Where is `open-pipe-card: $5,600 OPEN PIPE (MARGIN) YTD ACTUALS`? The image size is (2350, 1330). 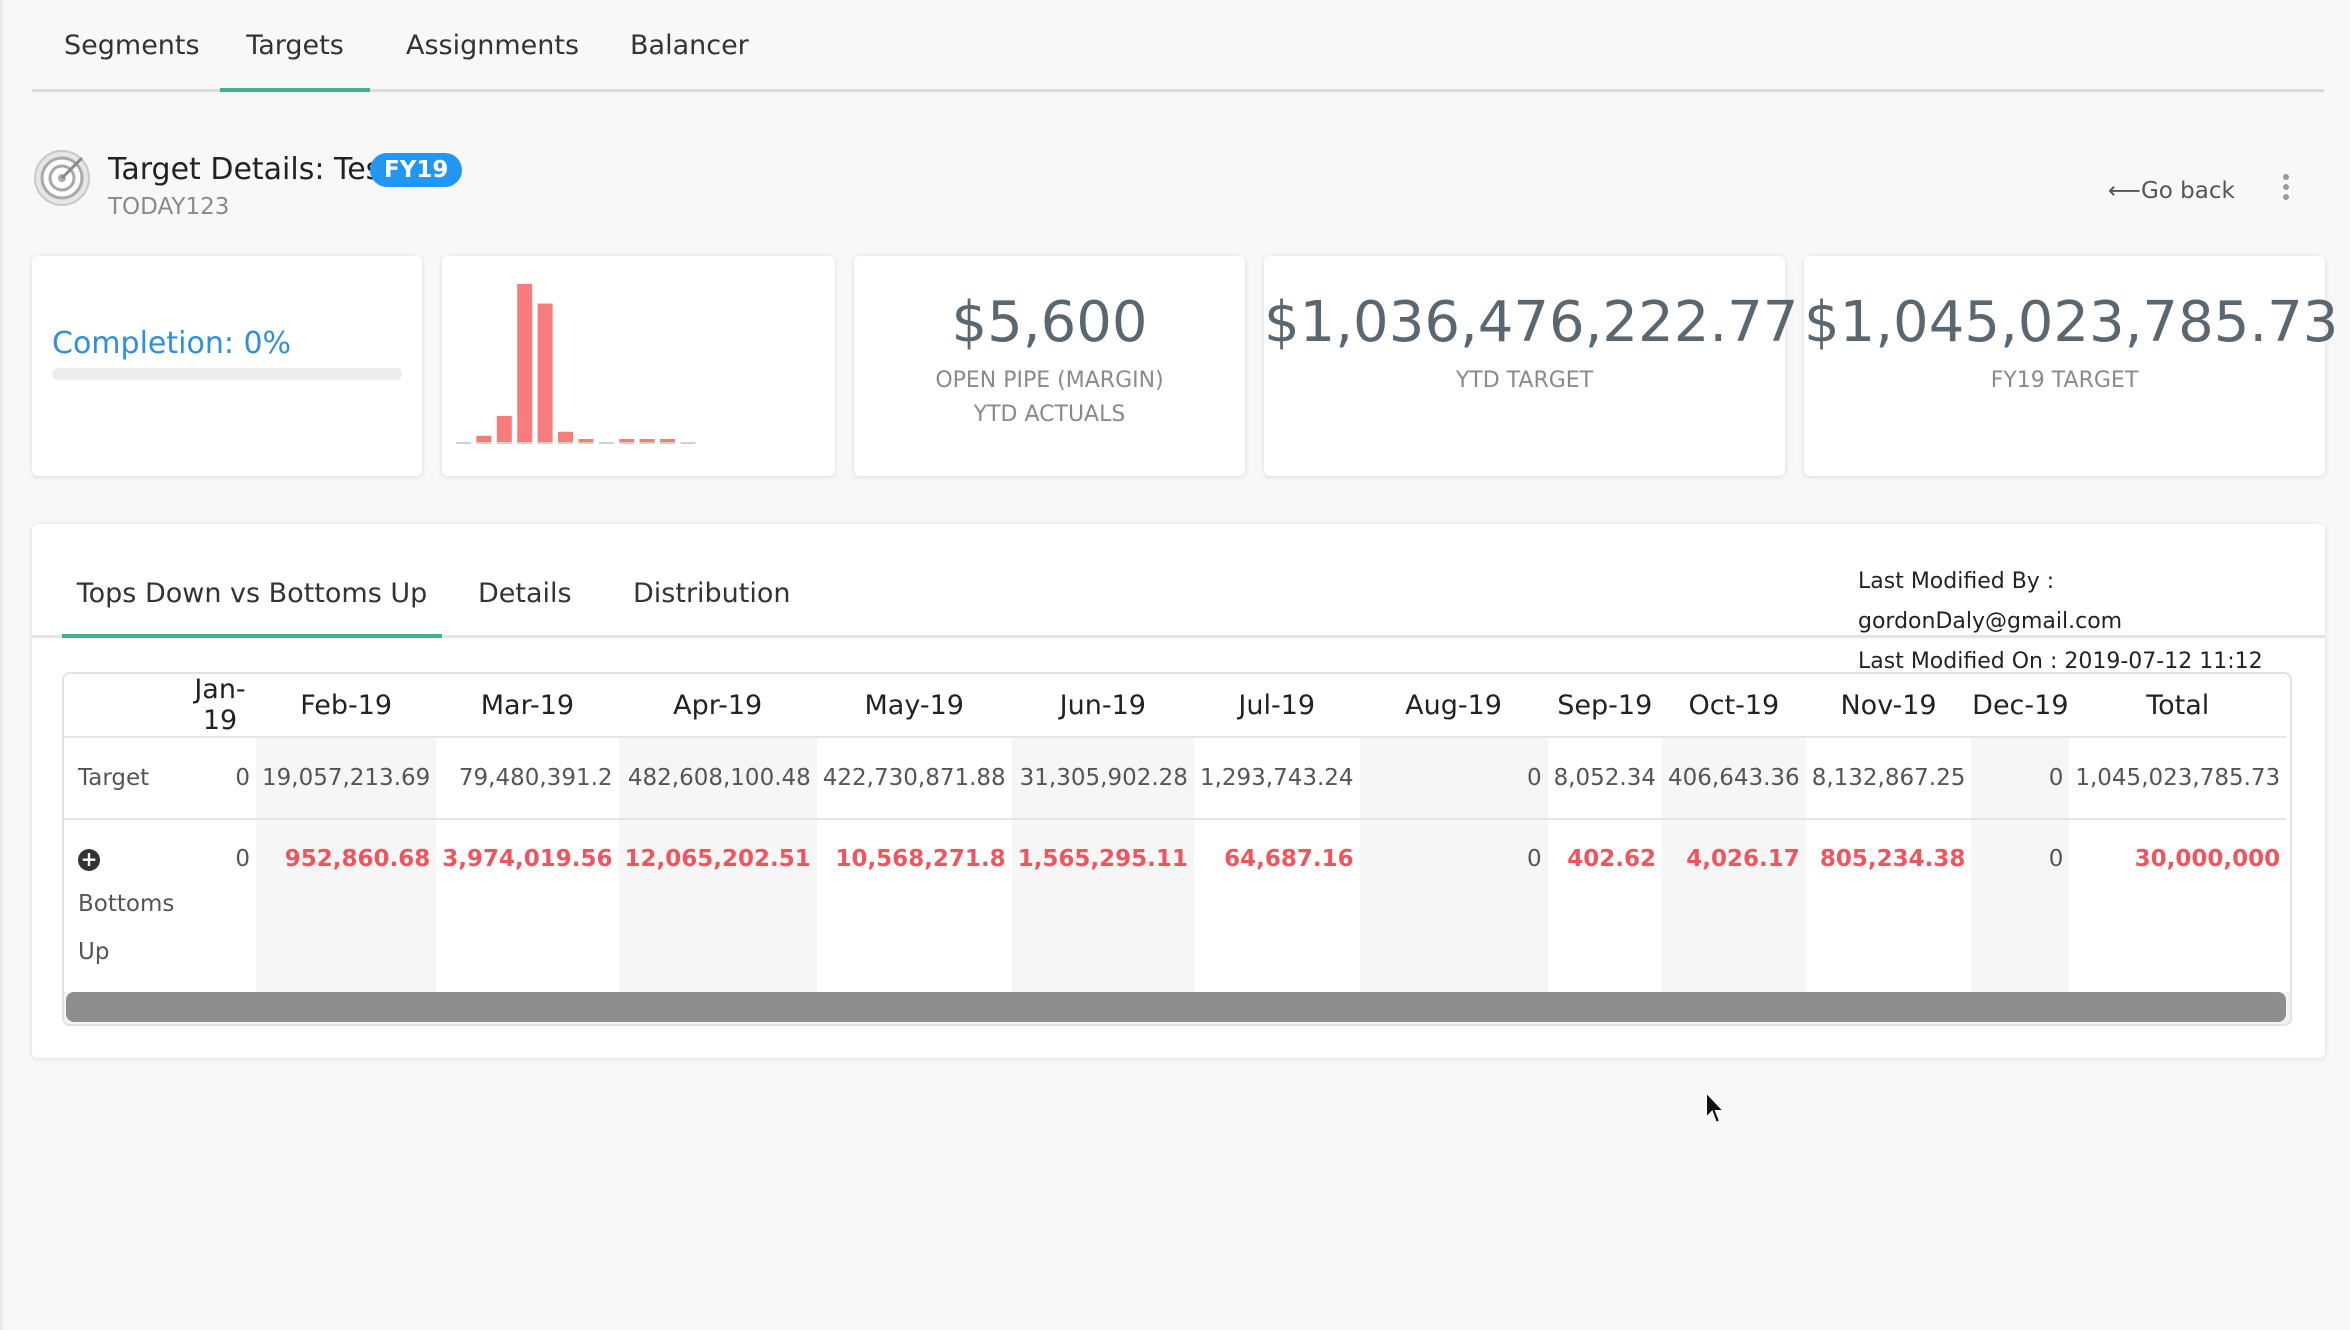
open-pipe-card: $5,600 OPEN PIPE (MARGIN) YTD ACTUALS is located at coordinates (1049, 366).